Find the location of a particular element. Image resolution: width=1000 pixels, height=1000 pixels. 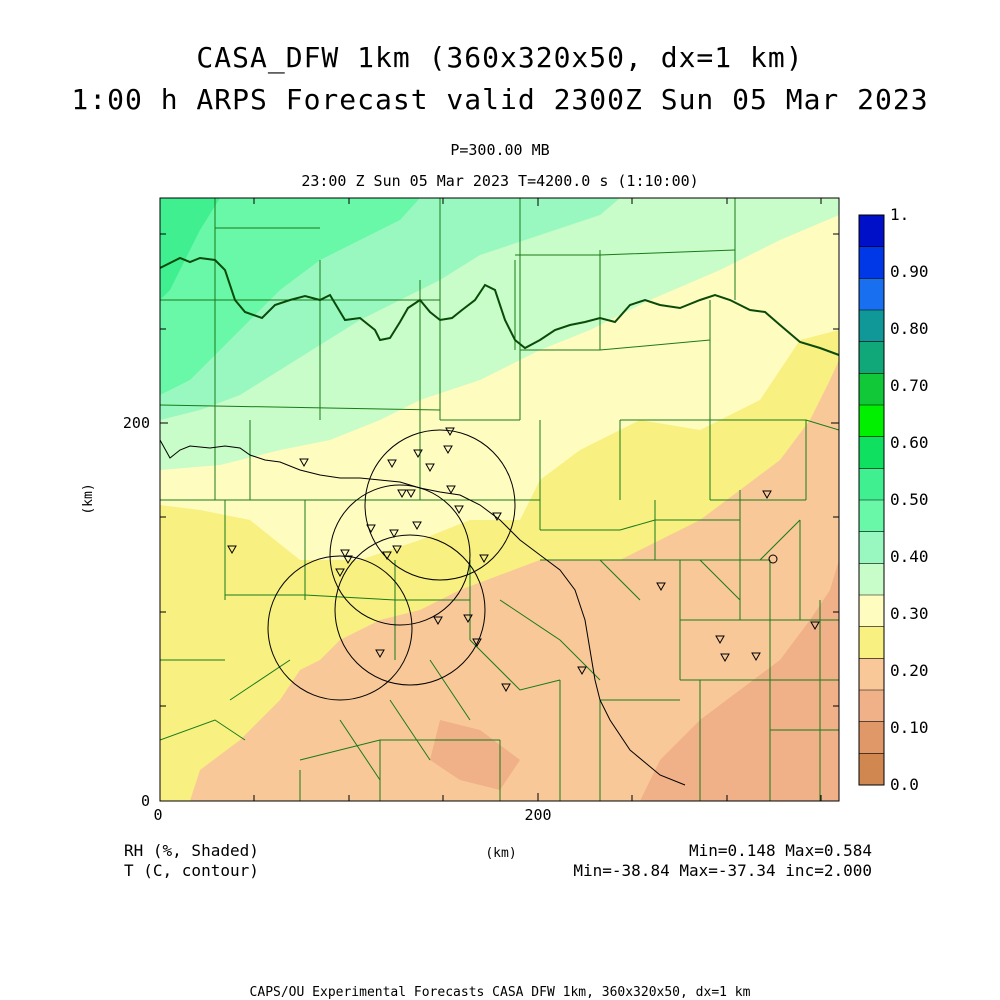

colorbar is located at coordinates (871, 500).